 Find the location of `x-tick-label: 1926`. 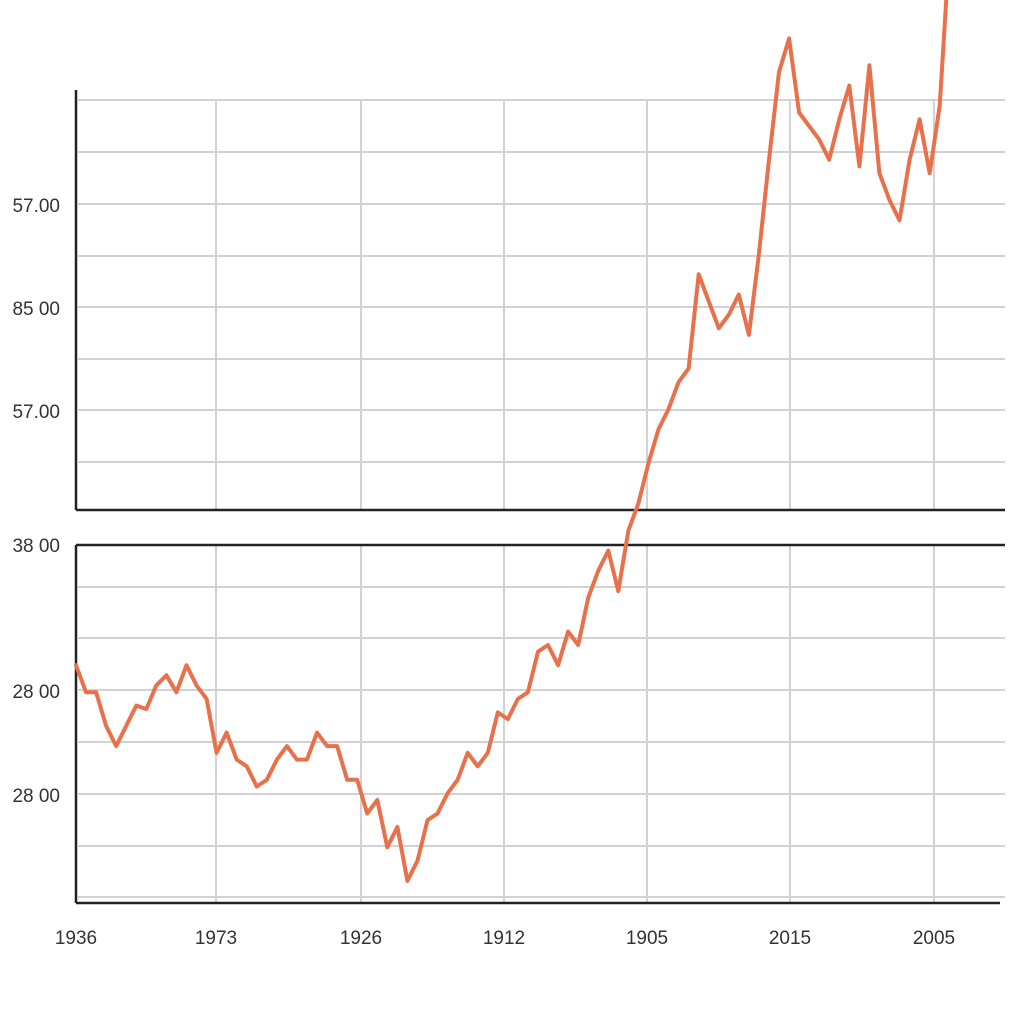

x-tick-label: 1926 is located at coordinates (361, 938).